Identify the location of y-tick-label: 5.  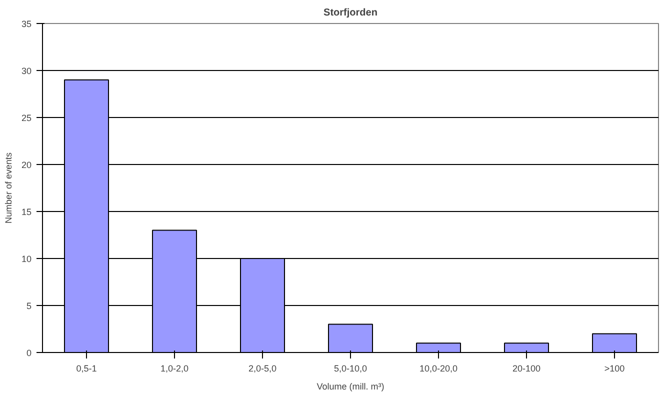
(29, 306).